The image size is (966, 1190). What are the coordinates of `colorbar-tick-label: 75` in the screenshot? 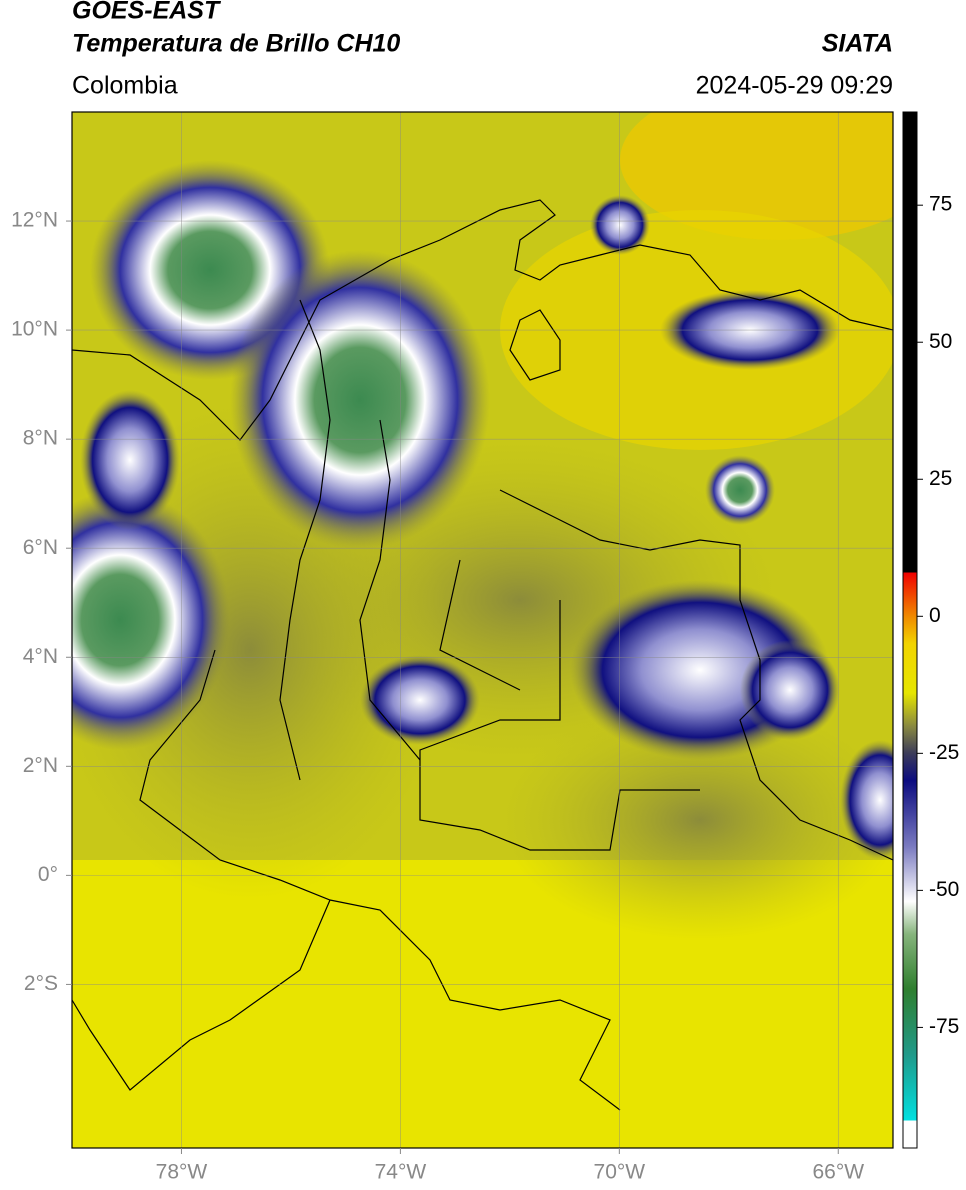 It's located at (940, 204).